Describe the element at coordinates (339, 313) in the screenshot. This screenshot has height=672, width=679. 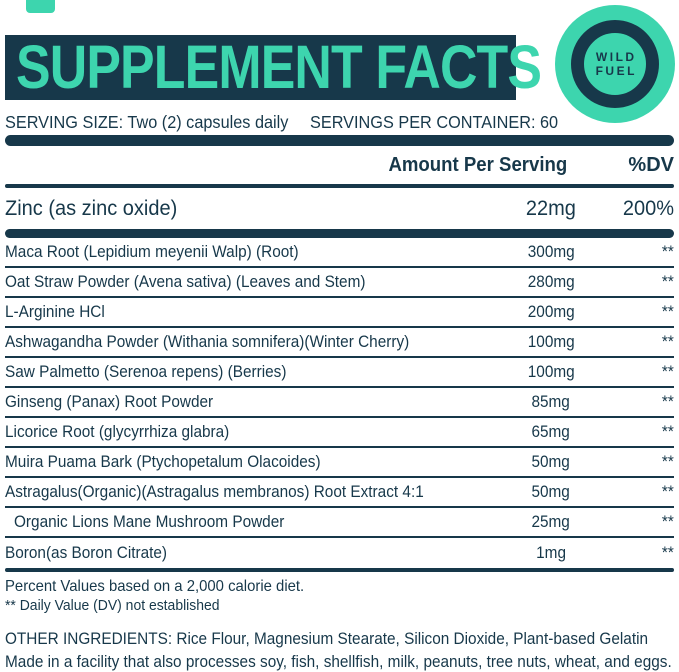
I see `table-row: L-Arginine HCl 200mg **` at that location.